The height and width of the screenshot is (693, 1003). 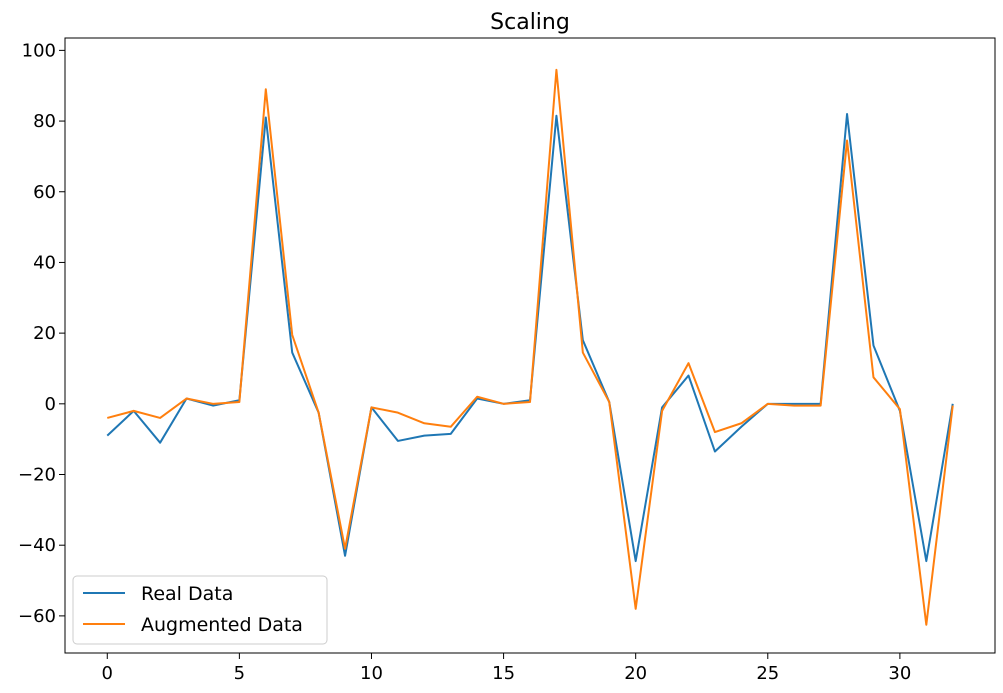 What do you see at coordinates (222, 625) in the screenshot?
I see `legend-label-augmented-data: Augmented Data` at bounding box center [222, 625].